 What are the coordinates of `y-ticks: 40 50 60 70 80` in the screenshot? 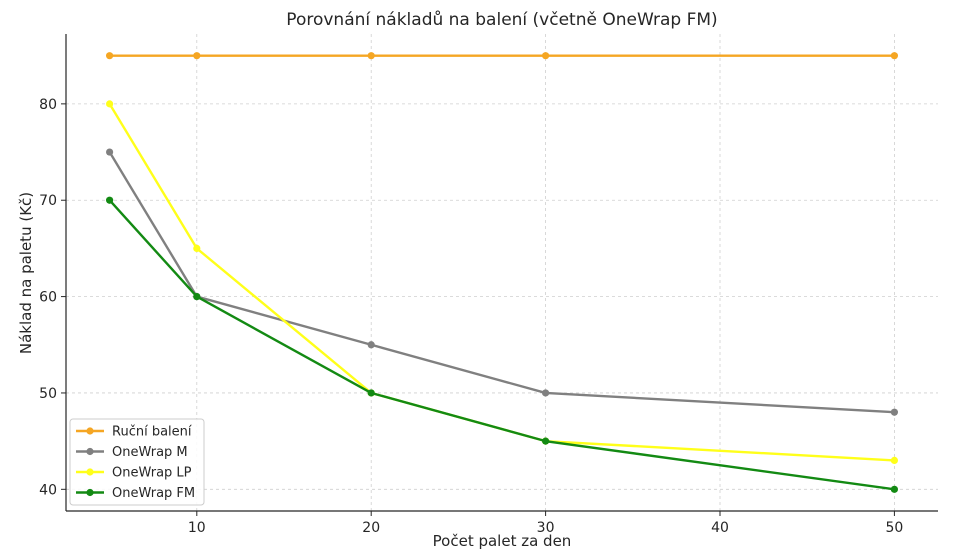 It's located at (52, 297).